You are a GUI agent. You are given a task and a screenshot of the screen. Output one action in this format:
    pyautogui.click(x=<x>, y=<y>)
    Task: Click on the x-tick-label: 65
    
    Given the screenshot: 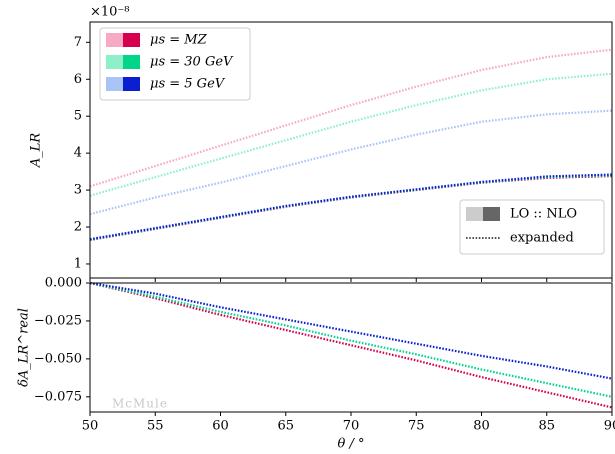 What is the action you would take?
    pyautogui.click(x=285, y=426)
    